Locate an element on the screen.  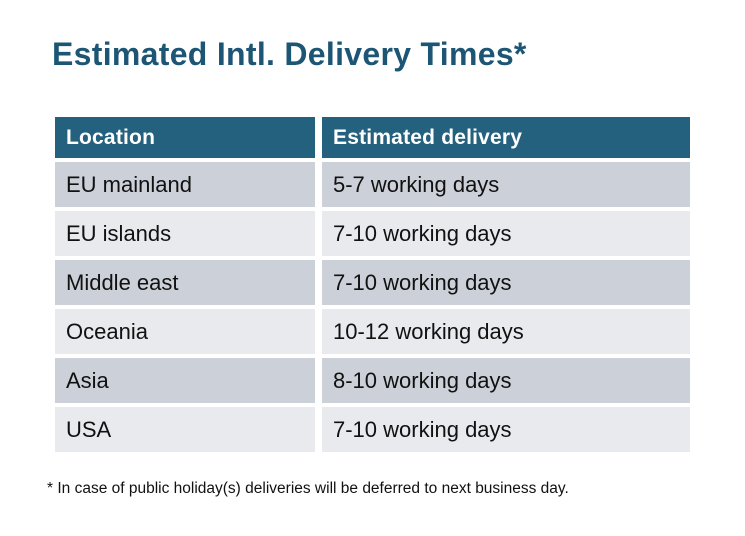
cell-location: Asia is located at coordinates (185, 380).